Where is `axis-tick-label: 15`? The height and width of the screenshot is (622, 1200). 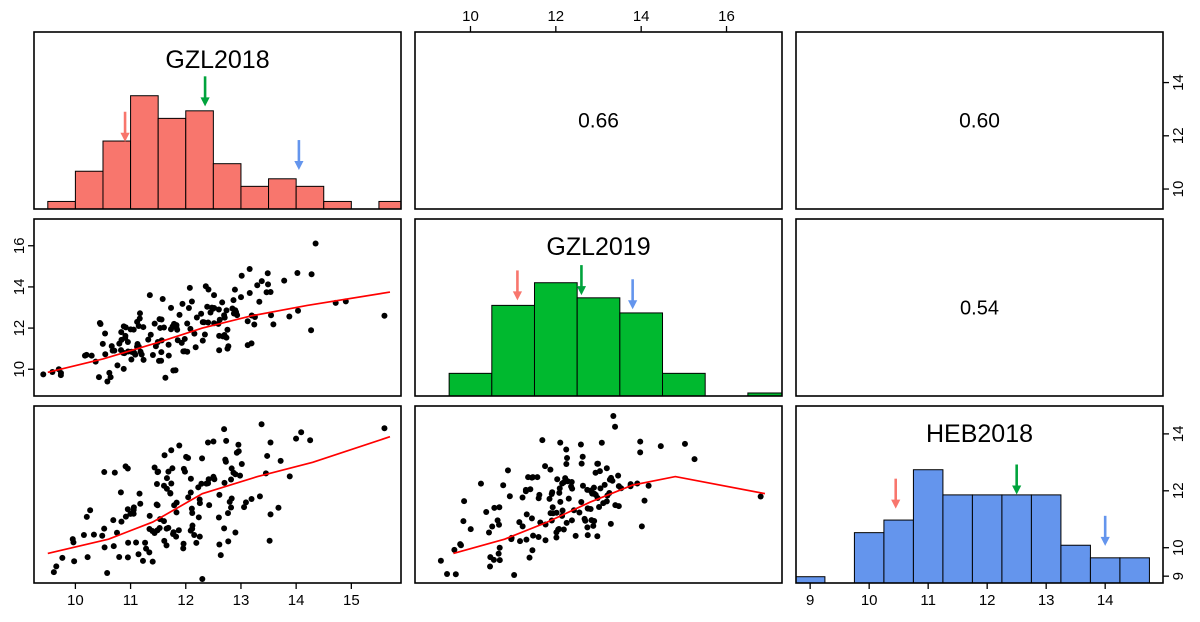
axis-tick-label: 15 is located at coordinates (351, 600).